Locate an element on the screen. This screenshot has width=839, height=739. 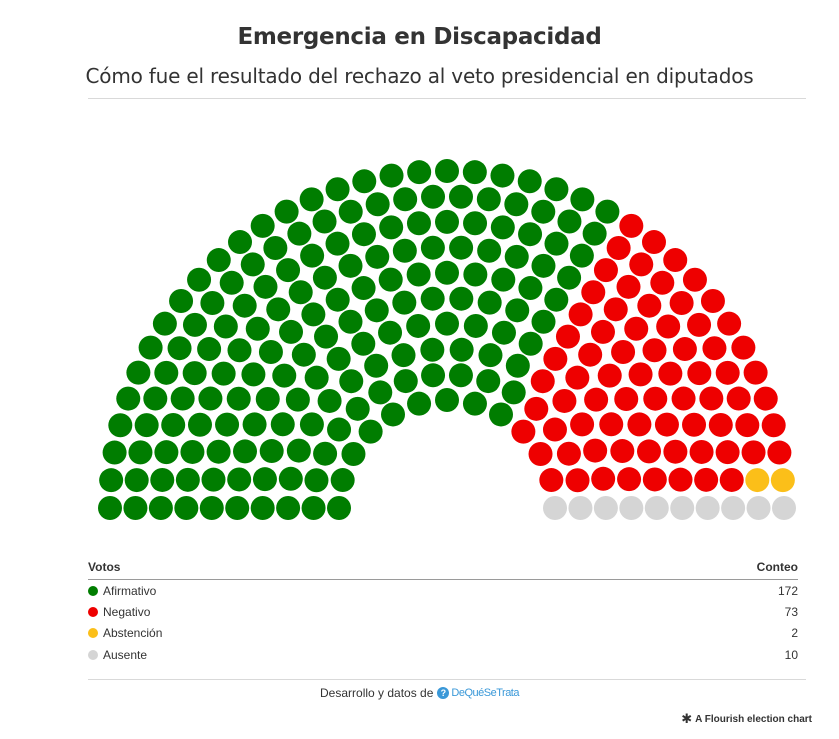
dequesetrata-logo: ? DeQuéSeTrata is located at coordinates (478, 693).